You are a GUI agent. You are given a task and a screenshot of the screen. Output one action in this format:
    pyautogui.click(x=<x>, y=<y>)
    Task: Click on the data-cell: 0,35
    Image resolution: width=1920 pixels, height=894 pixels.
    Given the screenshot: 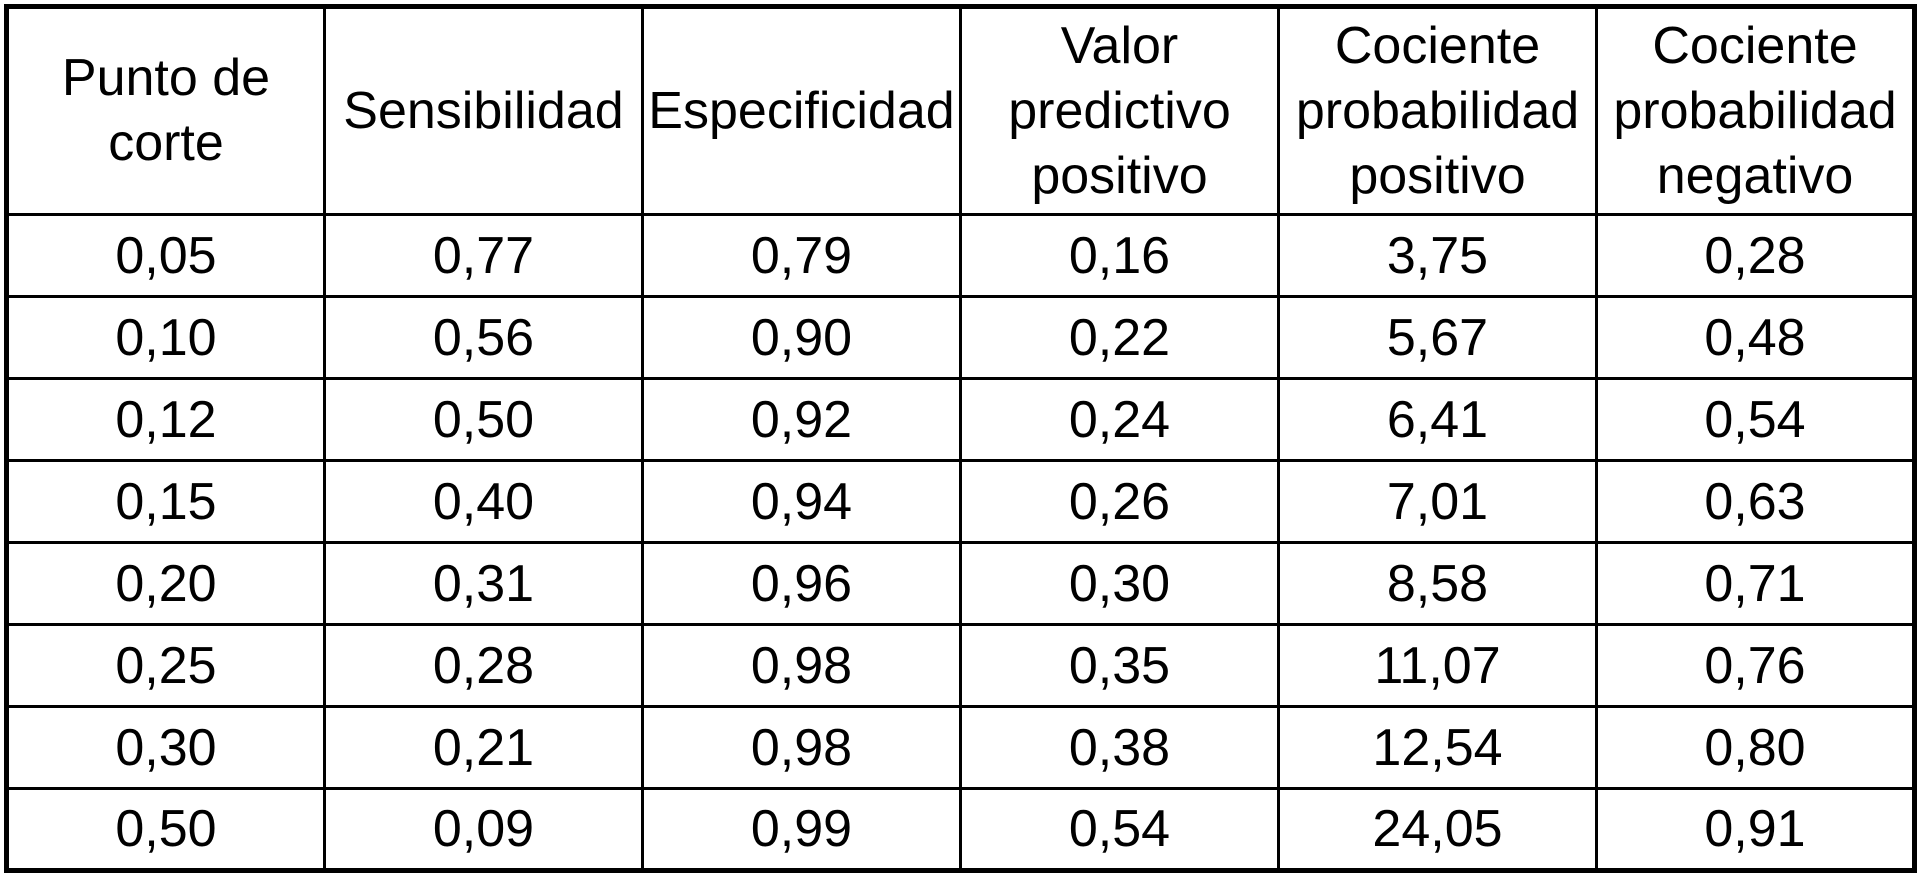 What is the action you would take?
    pyautogui.click(x=1119, y=665)
    